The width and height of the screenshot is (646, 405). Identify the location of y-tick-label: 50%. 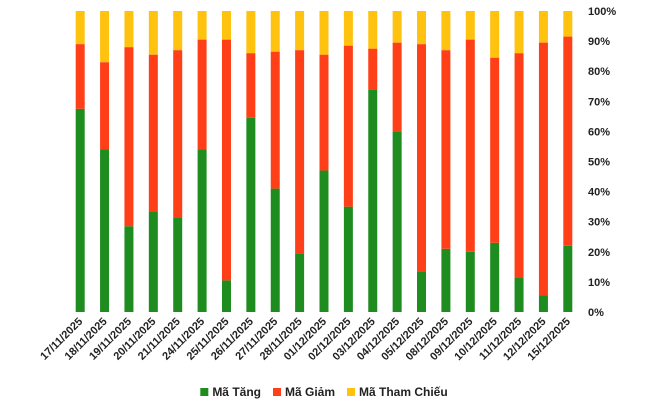
(599, 163).